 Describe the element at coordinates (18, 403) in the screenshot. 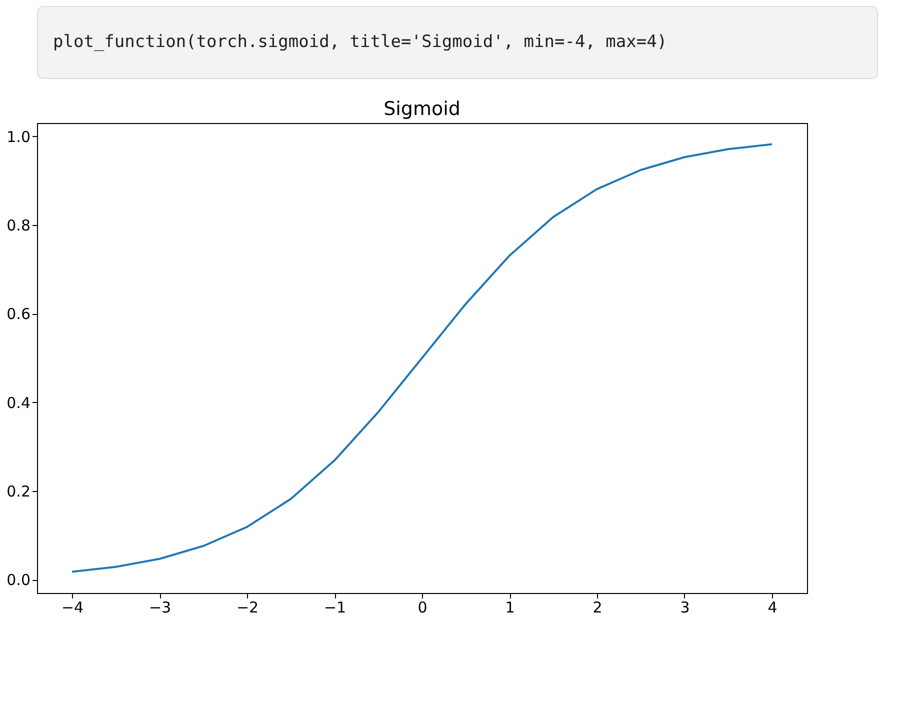

I see `y-tick-label: 0.4` at that location.